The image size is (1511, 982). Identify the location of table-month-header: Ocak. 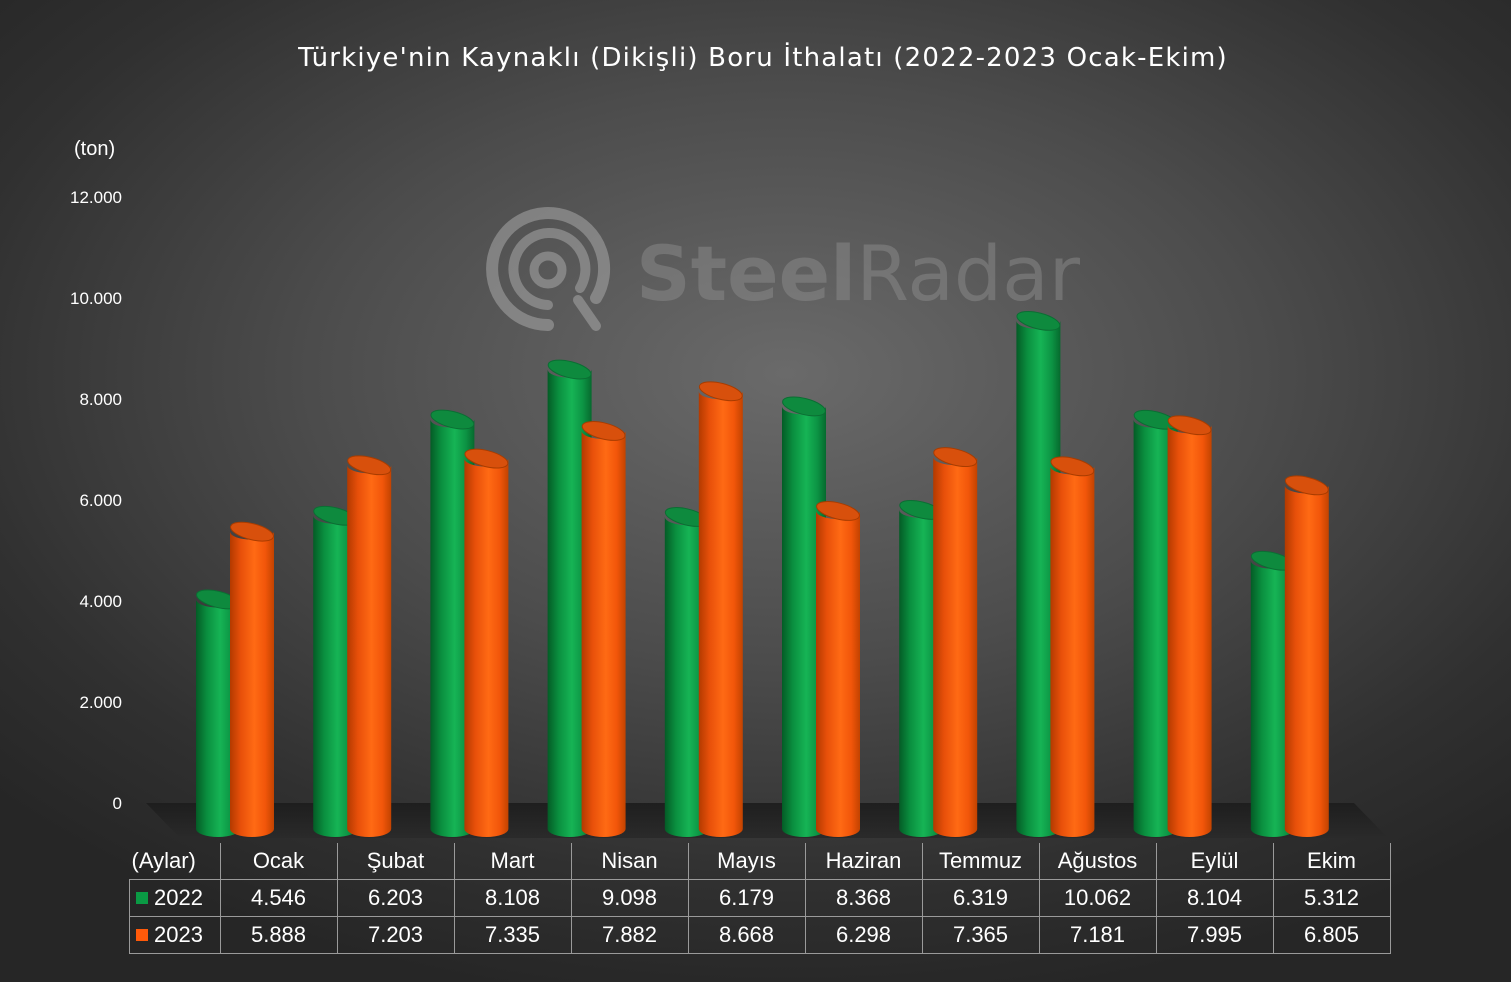
(278, 861).